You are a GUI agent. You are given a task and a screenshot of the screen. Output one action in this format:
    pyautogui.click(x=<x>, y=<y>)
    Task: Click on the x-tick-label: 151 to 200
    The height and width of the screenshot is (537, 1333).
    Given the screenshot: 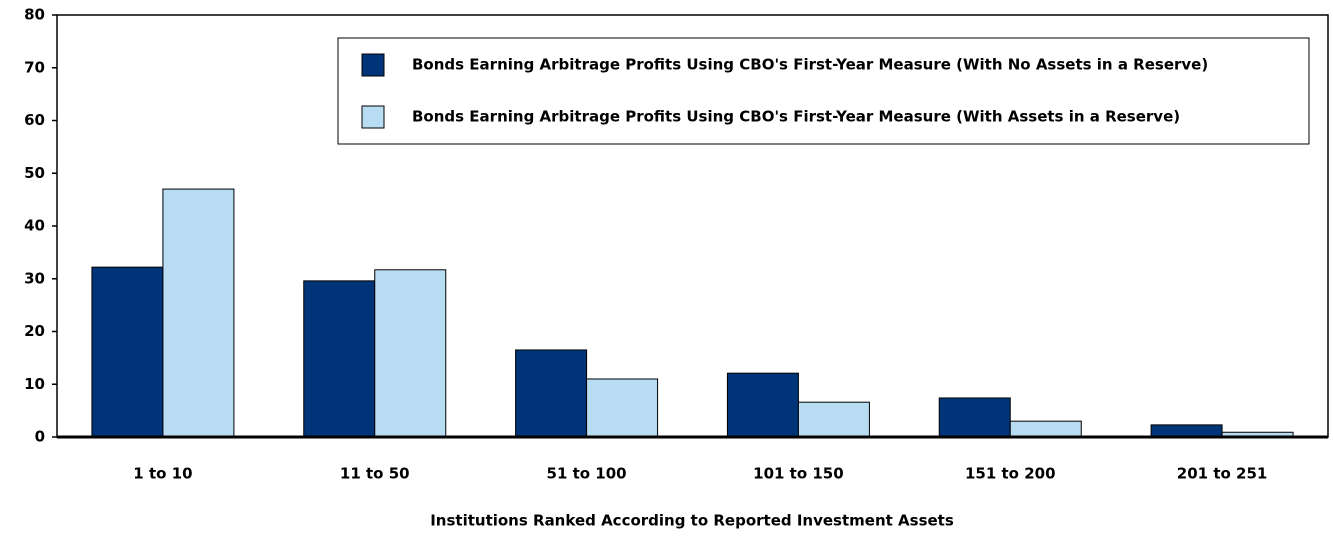 What is the action you would take?
    pyautogui.click(x=1010, y=474)
    